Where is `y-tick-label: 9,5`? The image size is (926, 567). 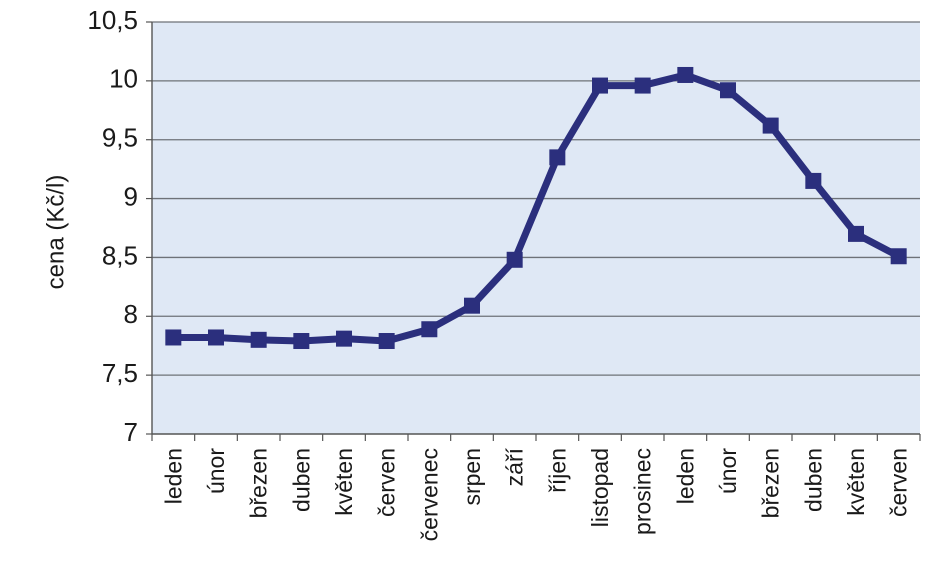 y-tick-label: 9,5 is located at coordinates (120, 138).